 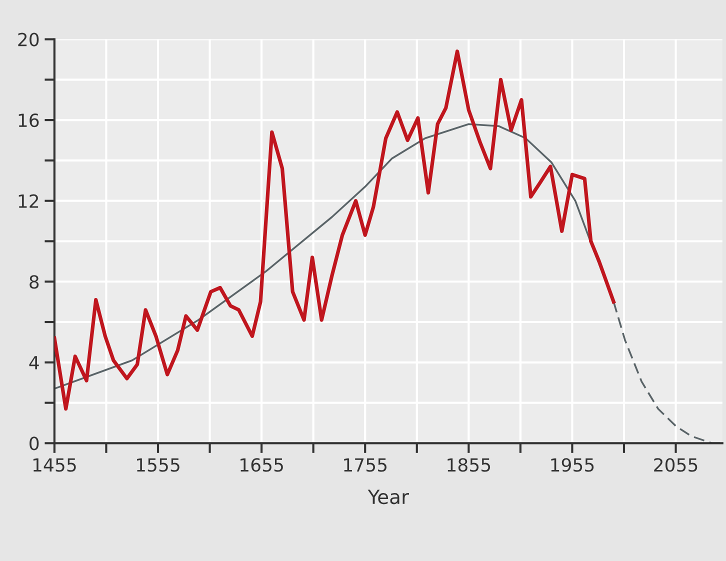 I want to click on x-tick-label: 1955, so click(x=572, y=465).